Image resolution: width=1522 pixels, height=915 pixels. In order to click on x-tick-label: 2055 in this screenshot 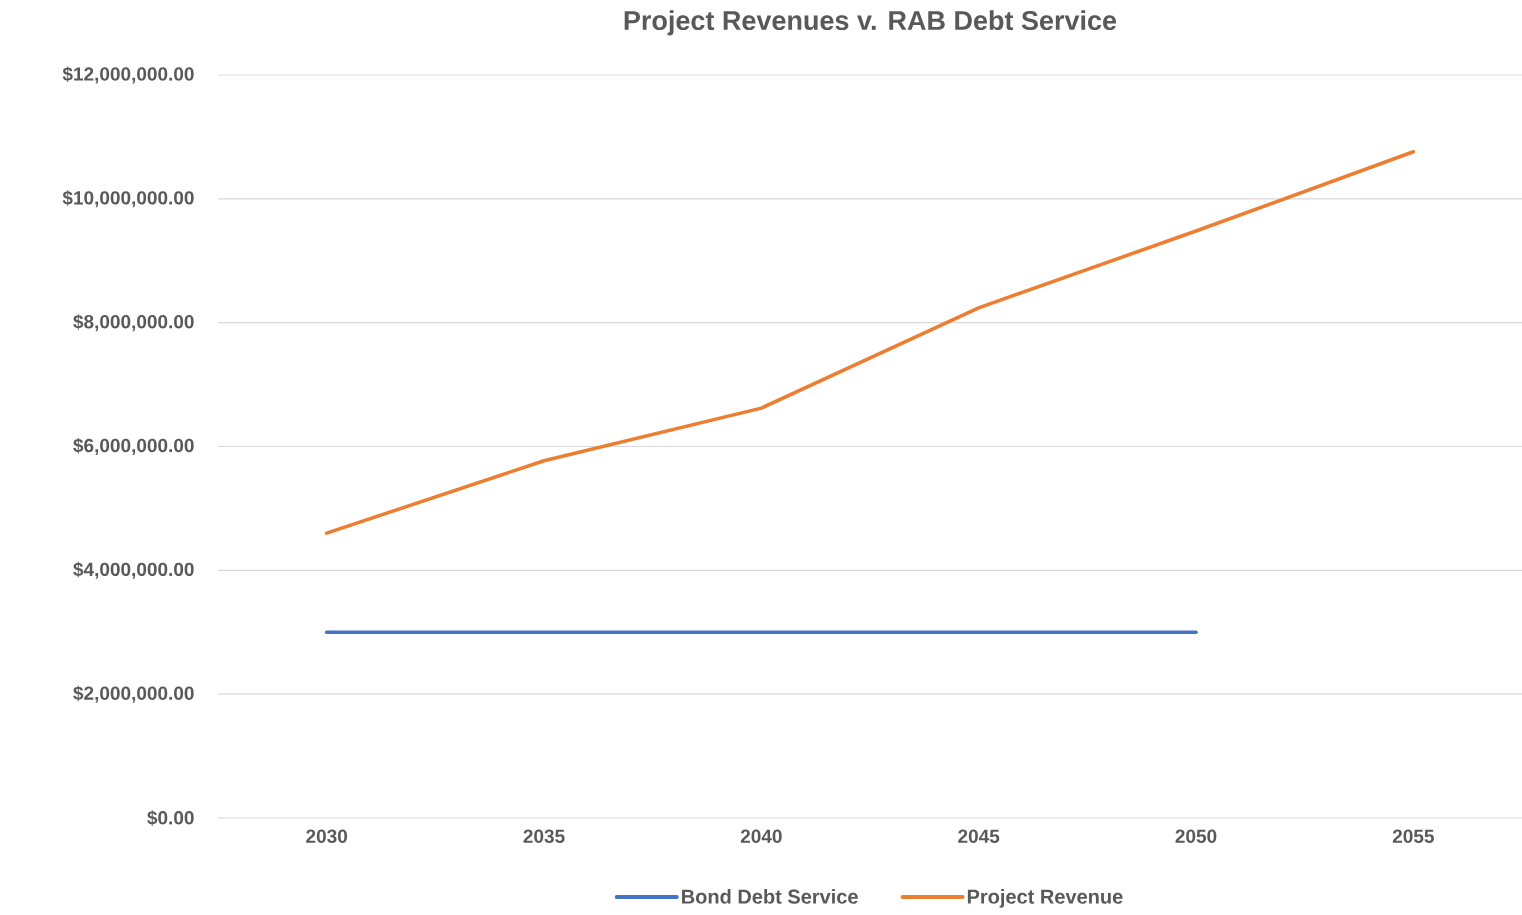, I will do `click(1413, 836)`.